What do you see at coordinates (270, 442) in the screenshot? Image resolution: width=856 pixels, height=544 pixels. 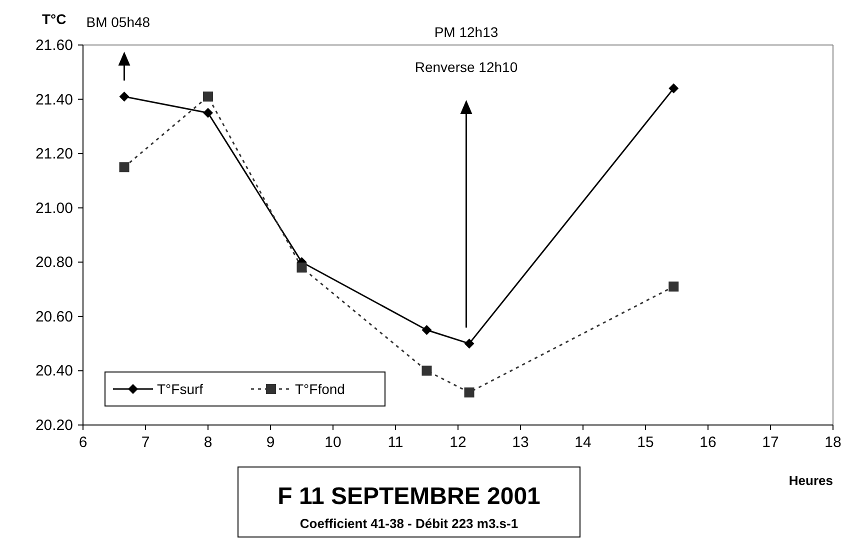 I see `x-tick-label: 9` at bounding box center [270, 442].